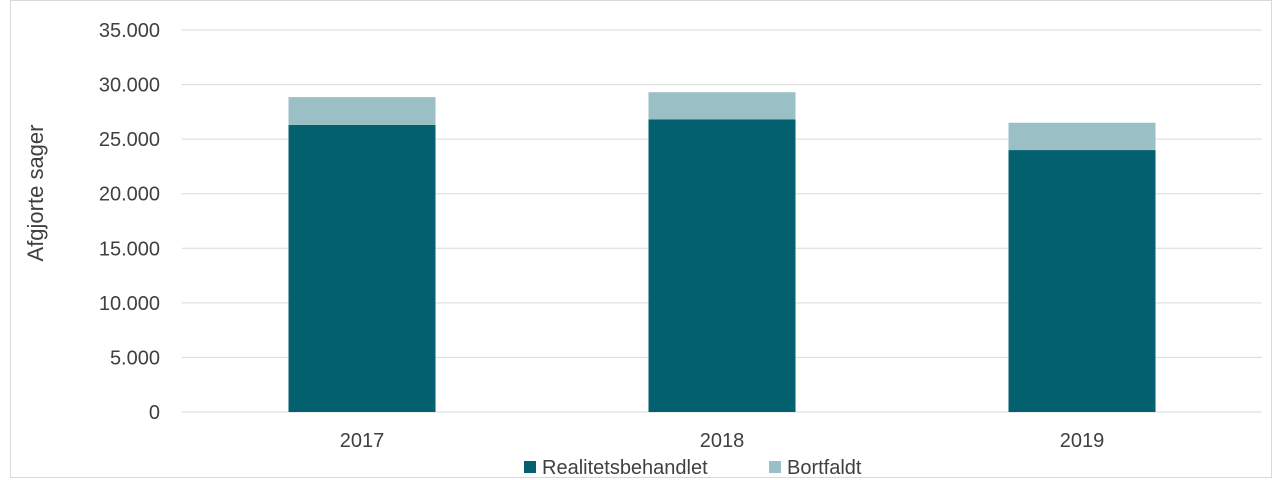  Describe the element at coordinates (722, 266) in the screenshot. I see `bar-realitetsbehandlet-2018` at that location.